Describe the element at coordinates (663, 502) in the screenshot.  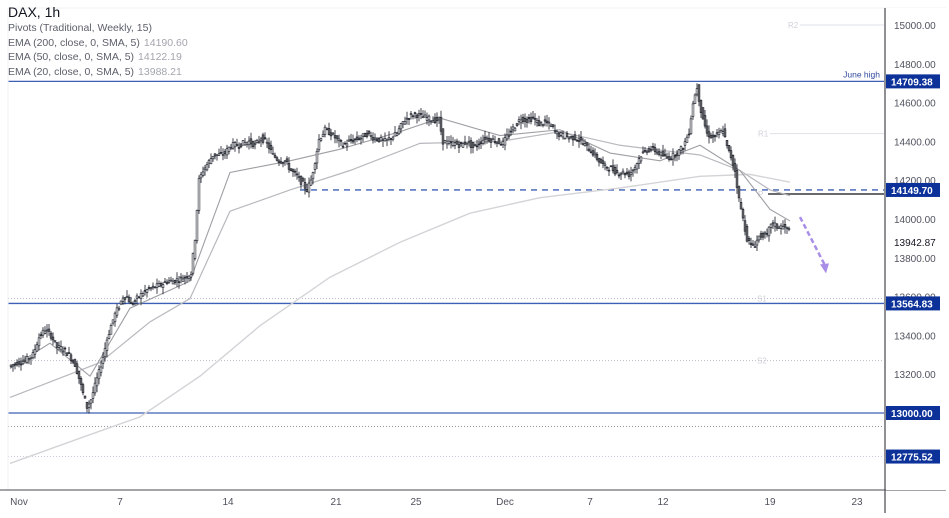
I see `time-tick: 12` at that location.